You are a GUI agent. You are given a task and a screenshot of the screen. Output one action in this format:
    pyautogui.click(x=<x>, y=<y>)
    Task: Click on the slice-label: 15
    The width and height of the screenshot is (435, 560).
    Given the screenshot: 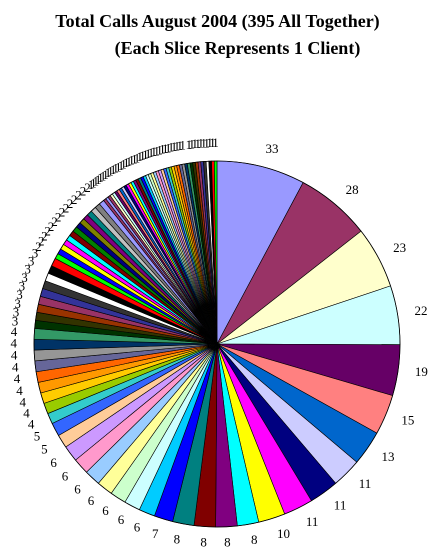 What is the action you would take?
    pyautogui.click(x=407, y=419)
    